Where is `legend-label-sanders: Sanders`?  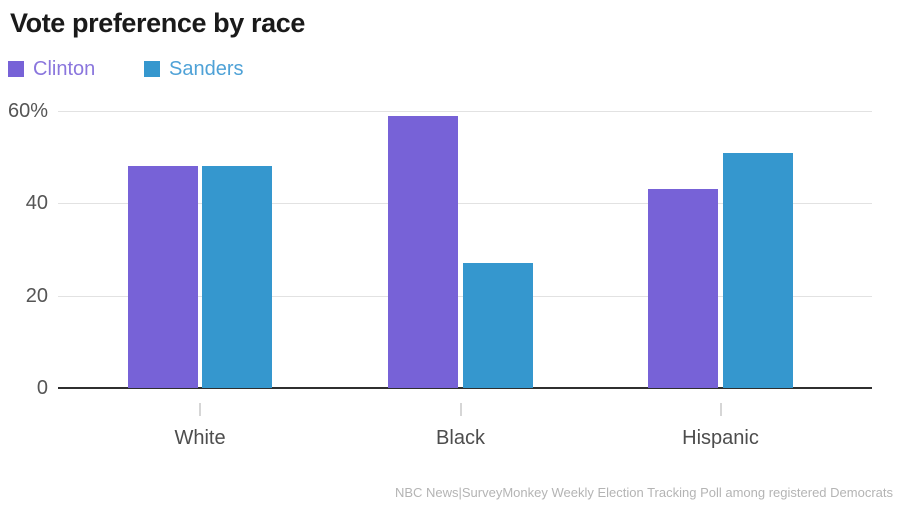 legend-label-sanders: Sanders is located at coordinates (206, 69).